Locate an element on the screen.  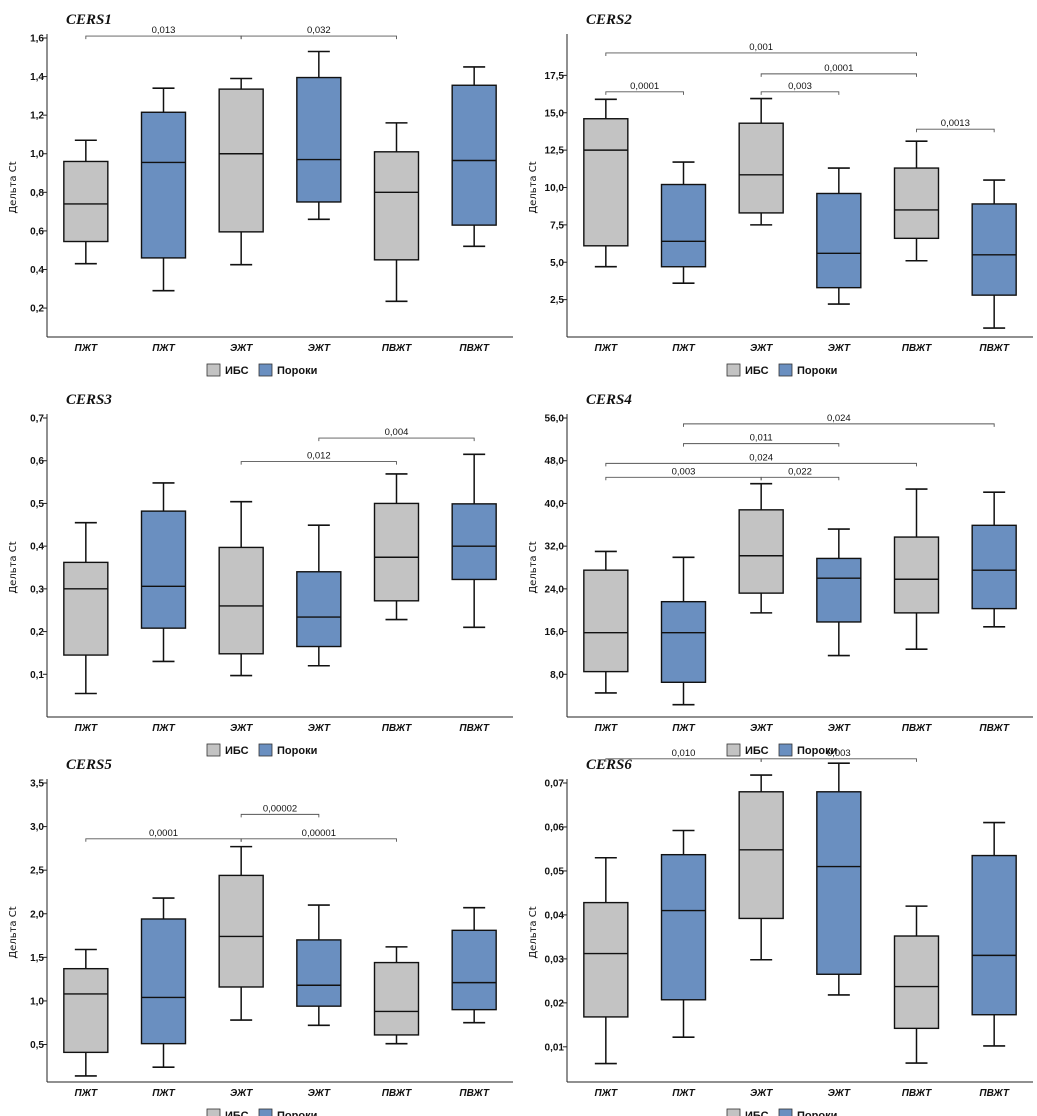
p-value-label: 0,00002 is located at coordinates (280, 808).